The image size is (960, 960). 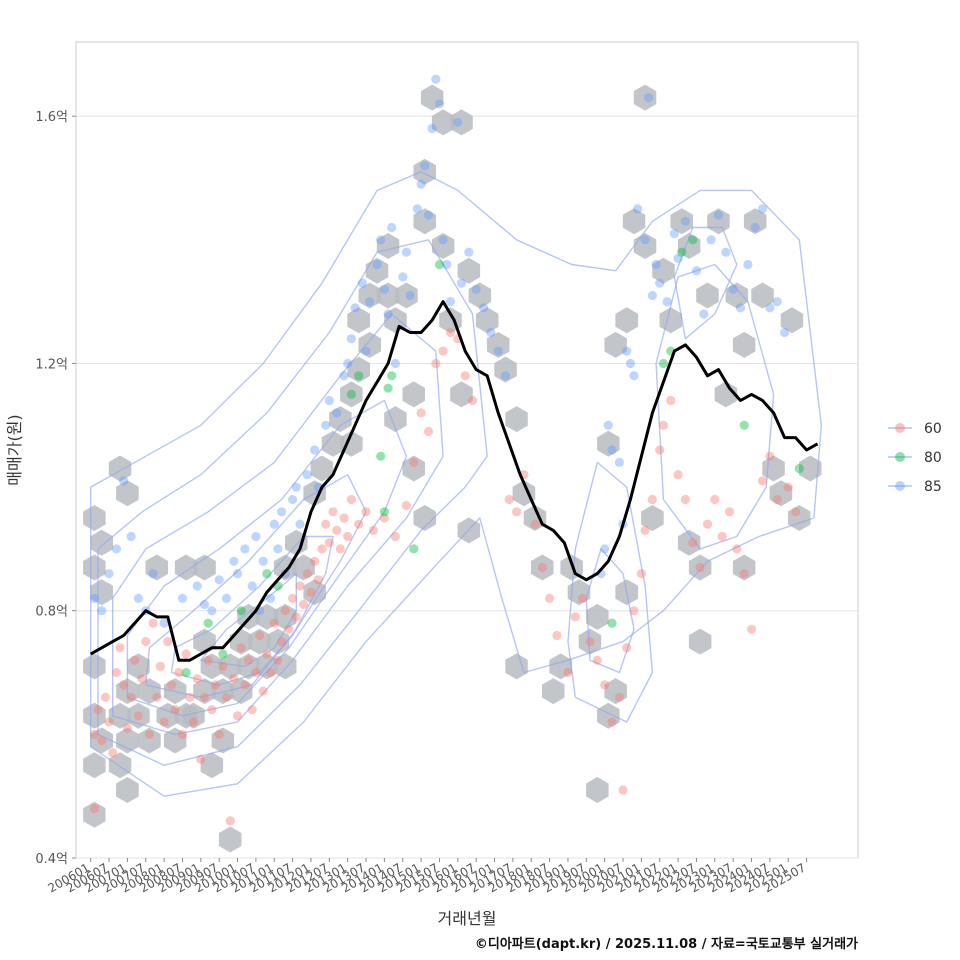 I want to click on legend: 60 80 85, so click(x=915, y=458).